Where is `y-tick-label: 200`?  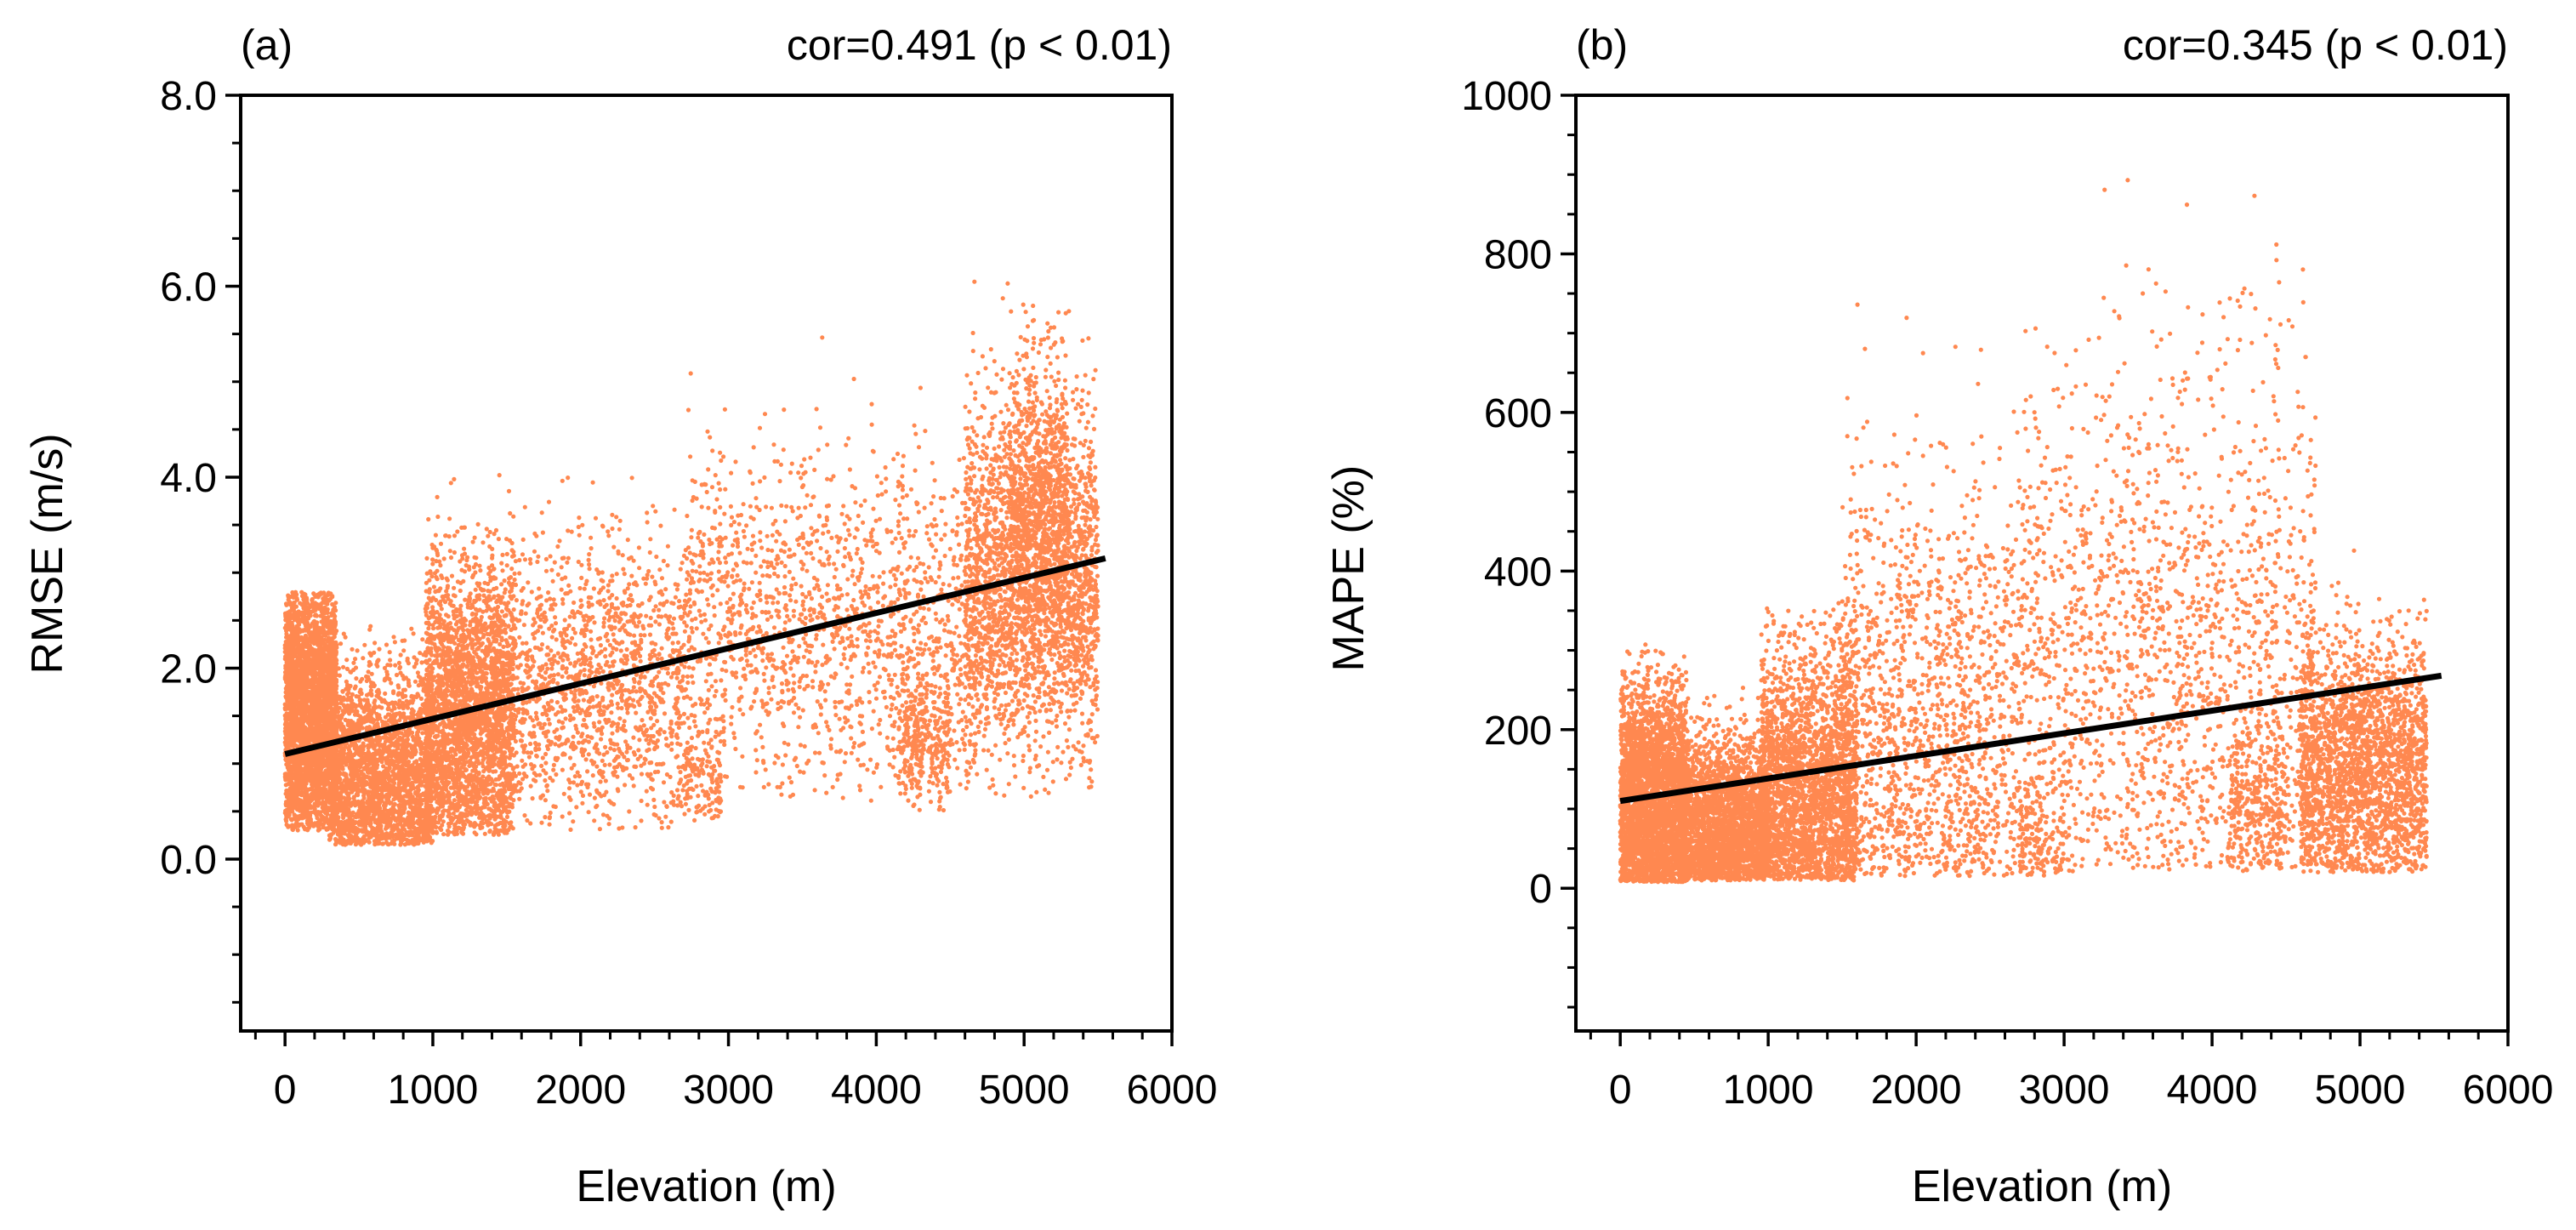
y-tick-label: 200 is located at coordinates (1518, 731).